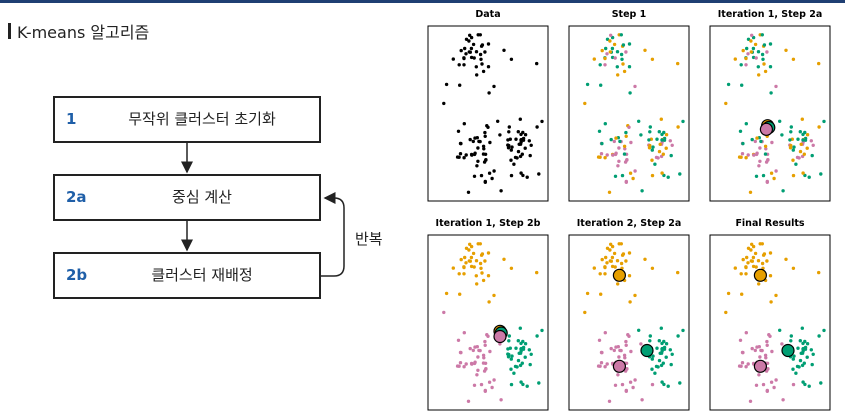 This screenshot has height=412, width=845. I want to click on panel-iter2-2a: Iteration 2, Step 2a, so click(629, 314).